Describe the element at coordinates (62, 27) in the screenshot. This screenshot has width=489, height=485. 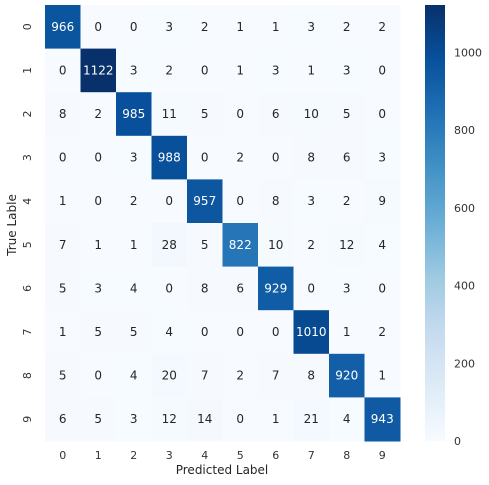
I see `cell-value-label: 966` at that location.